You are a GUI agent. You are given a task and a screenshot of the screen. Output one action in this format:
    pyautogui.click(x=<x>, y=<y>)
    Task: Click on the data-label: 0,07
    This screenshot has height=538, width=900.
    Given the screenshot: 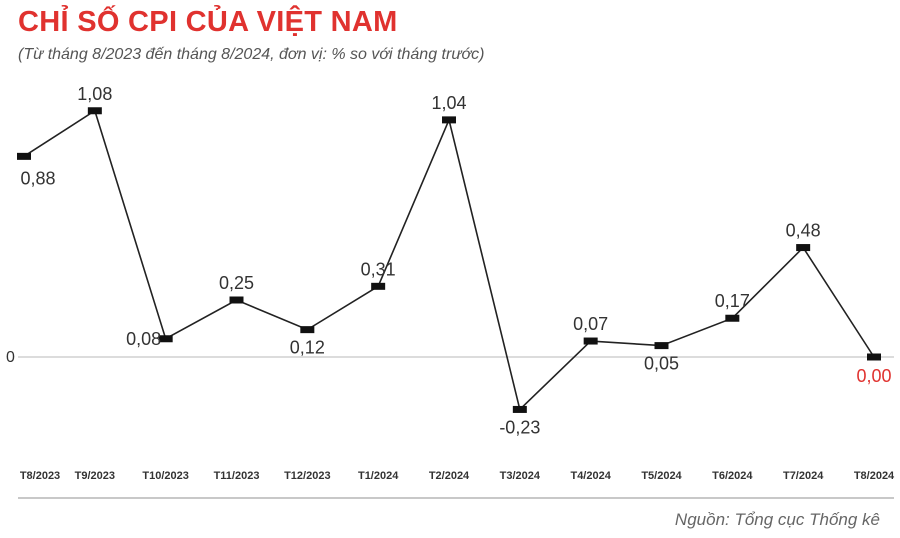 What is the action you would take?
    pyautogui.click(x=590, y=324)
    